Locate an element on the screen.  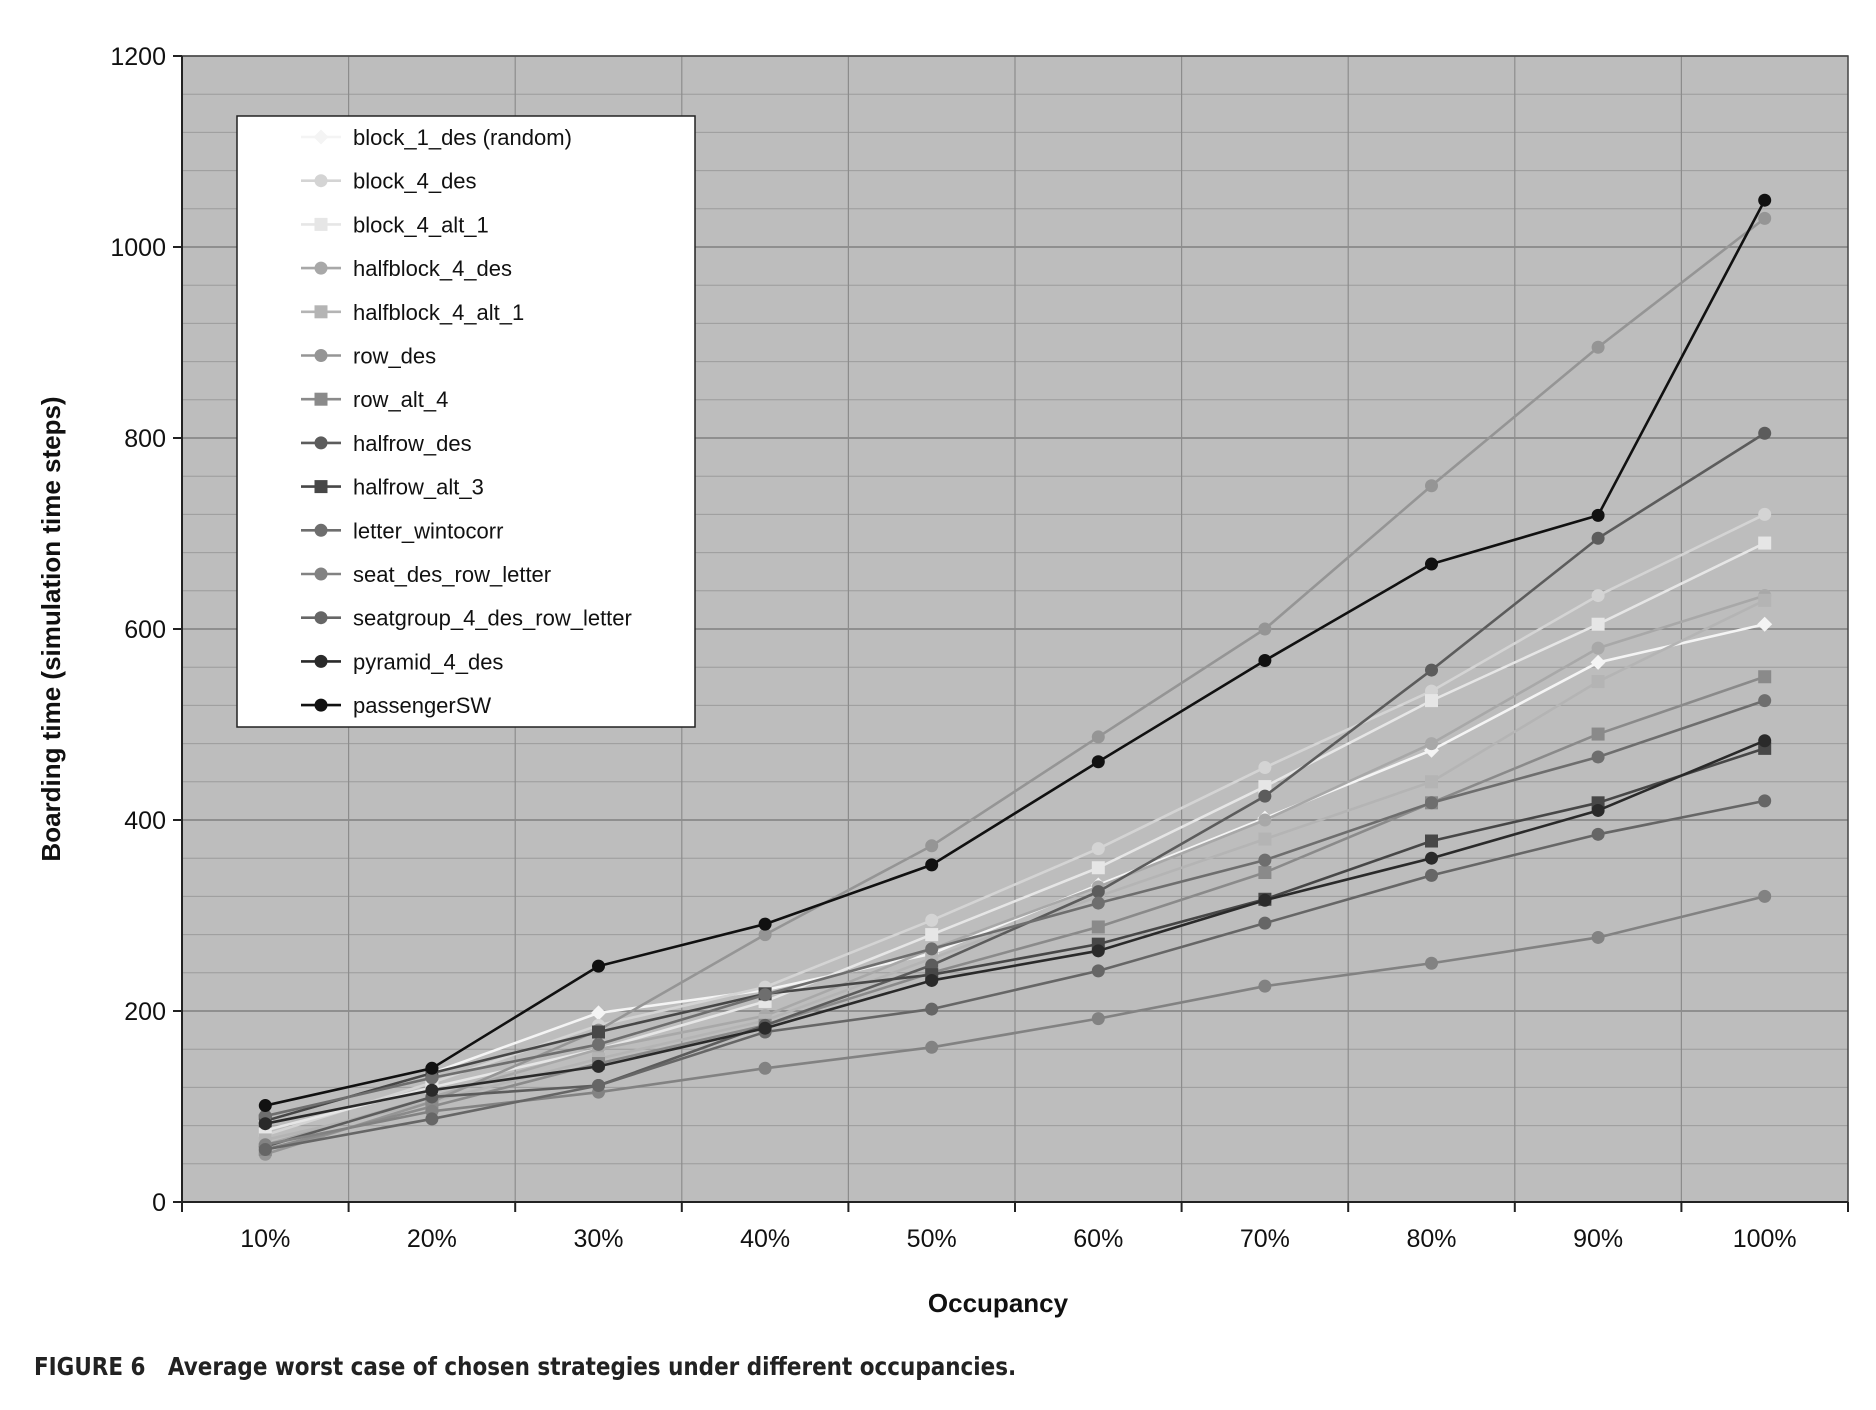
x-tick-label: 70% is located at coordinates (1265, 1239).